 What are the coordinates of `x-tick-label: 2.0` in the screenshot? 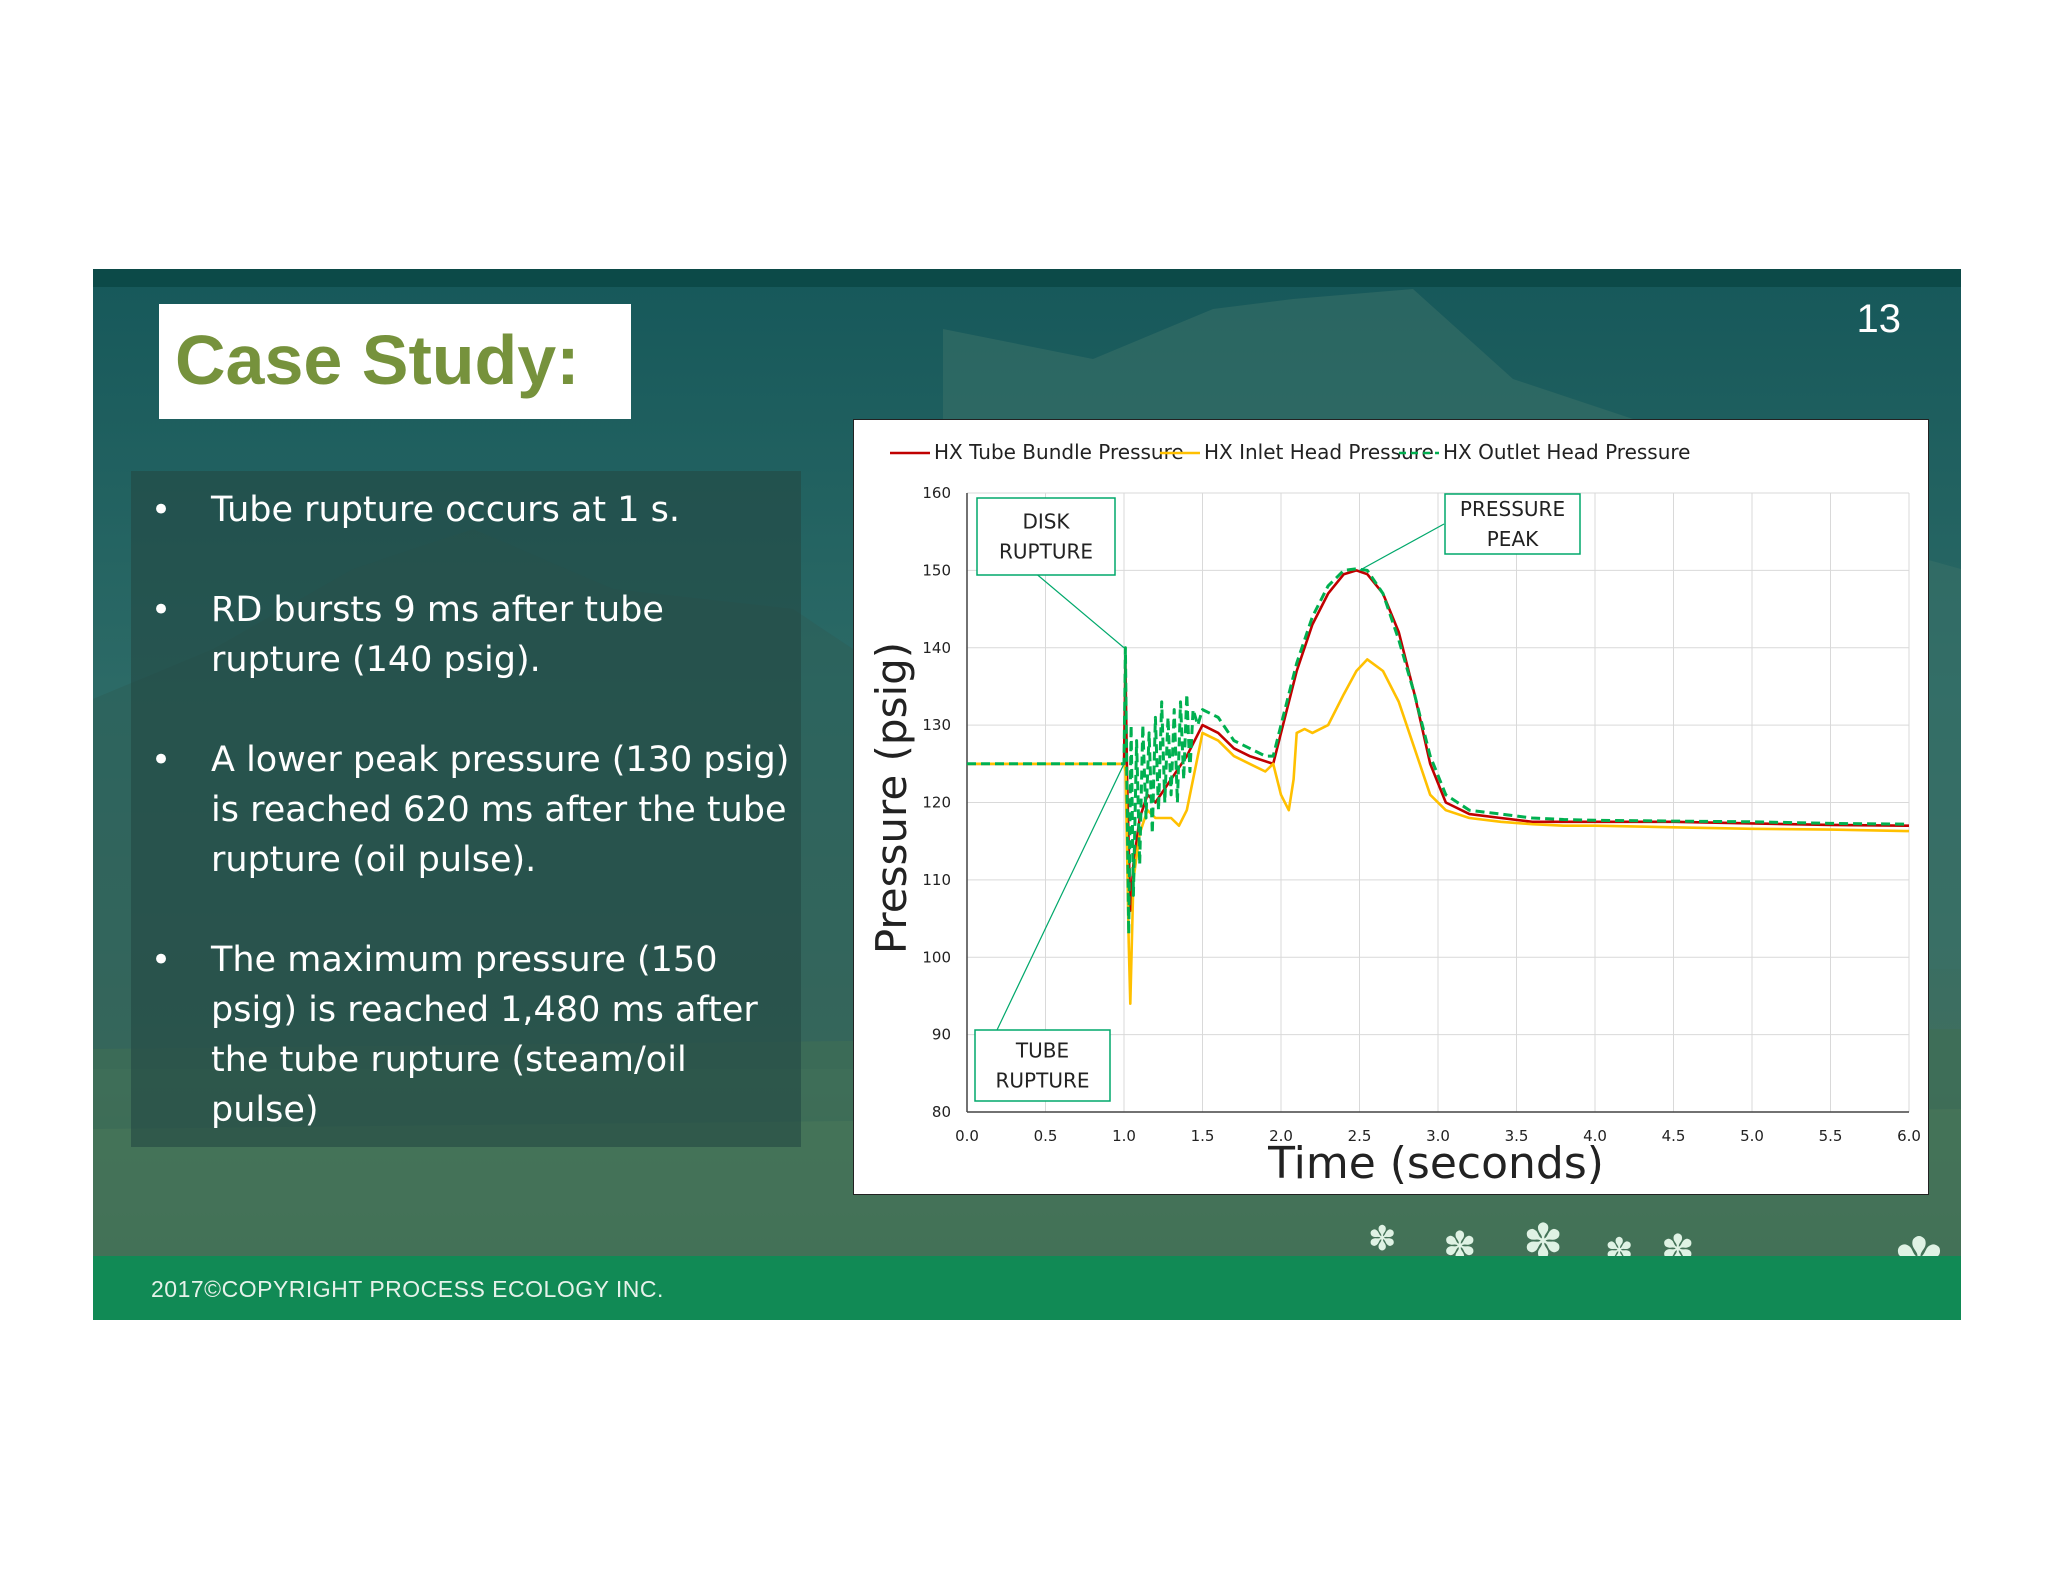 It's located at (1281, 1136).